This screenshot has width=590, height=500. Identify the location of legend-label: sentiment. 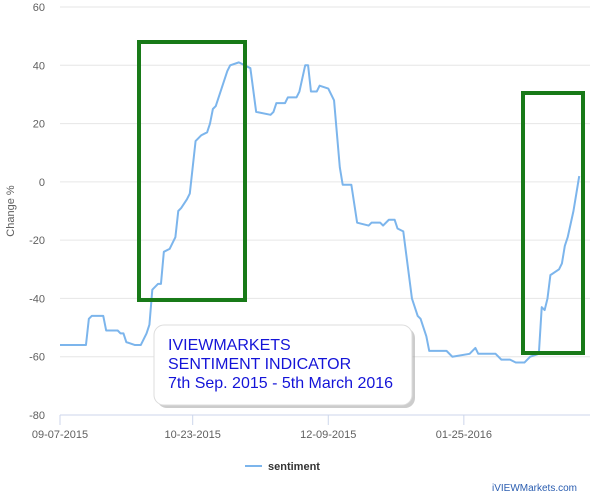
(294, 467).